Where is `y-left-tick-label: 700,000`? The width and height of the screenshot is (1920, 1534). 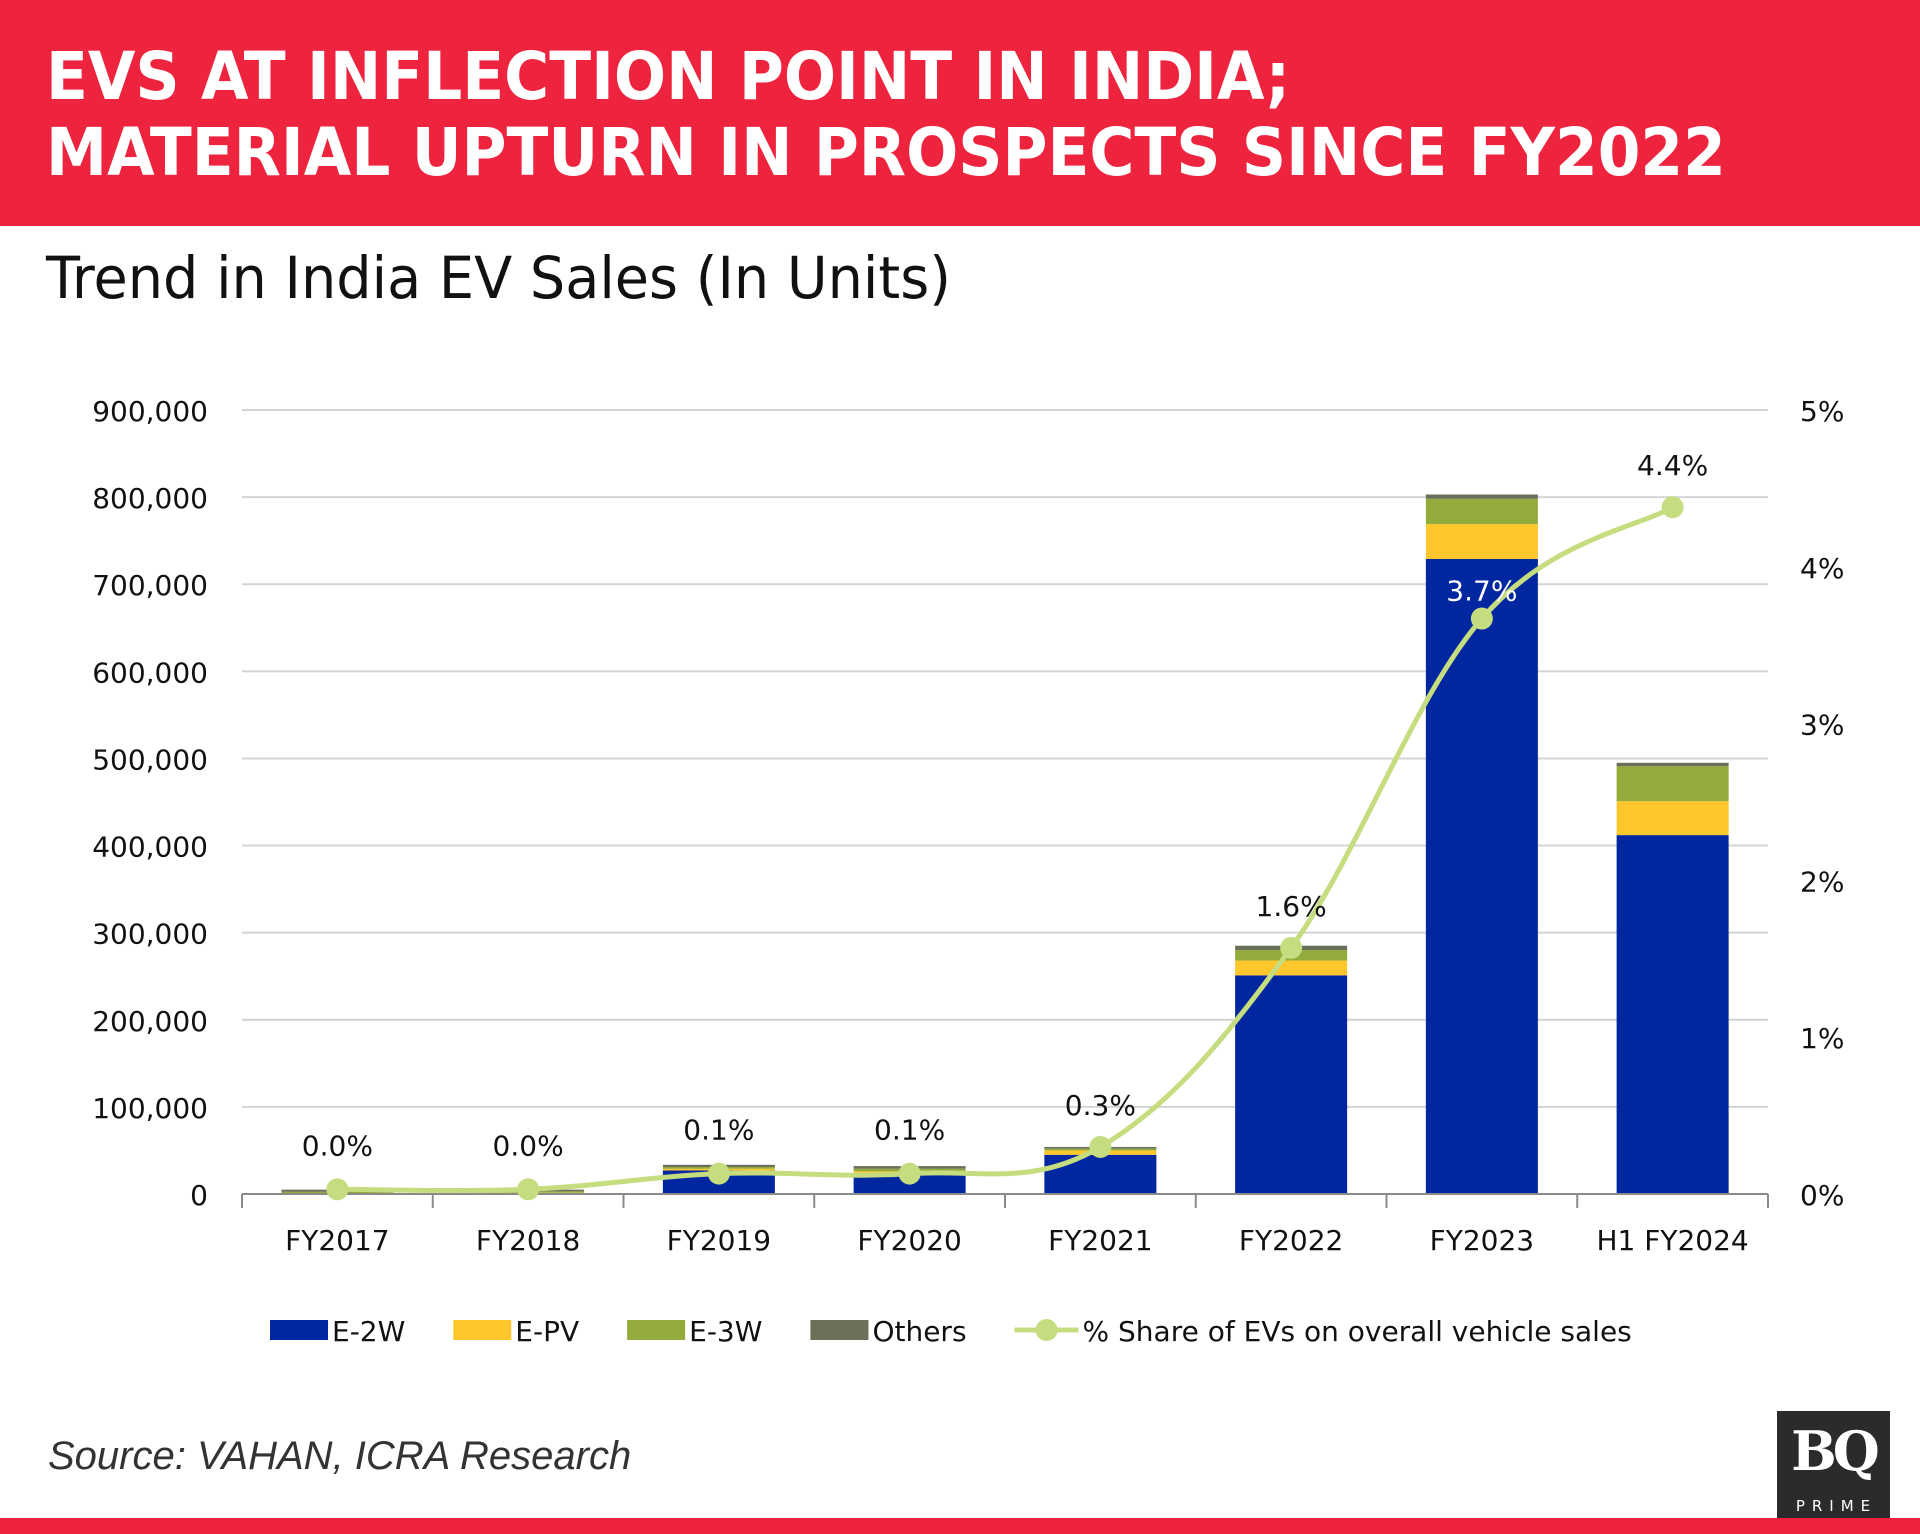
y-left-tick-label: 700,000 is located at coordinates (150, 585).